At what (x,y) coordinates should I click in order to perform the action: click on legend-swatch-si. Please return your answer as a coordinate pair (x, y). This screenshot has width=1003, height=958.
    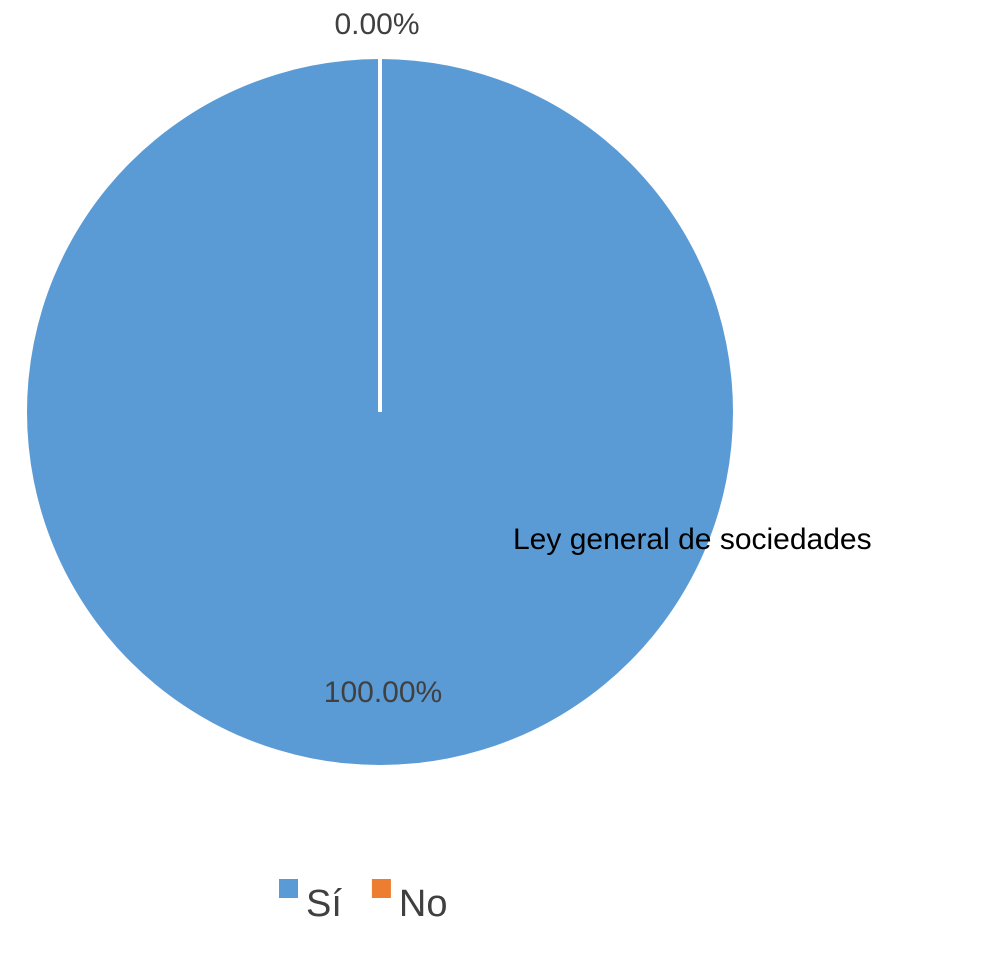
    Looking at the image, I should click on (288, 888).